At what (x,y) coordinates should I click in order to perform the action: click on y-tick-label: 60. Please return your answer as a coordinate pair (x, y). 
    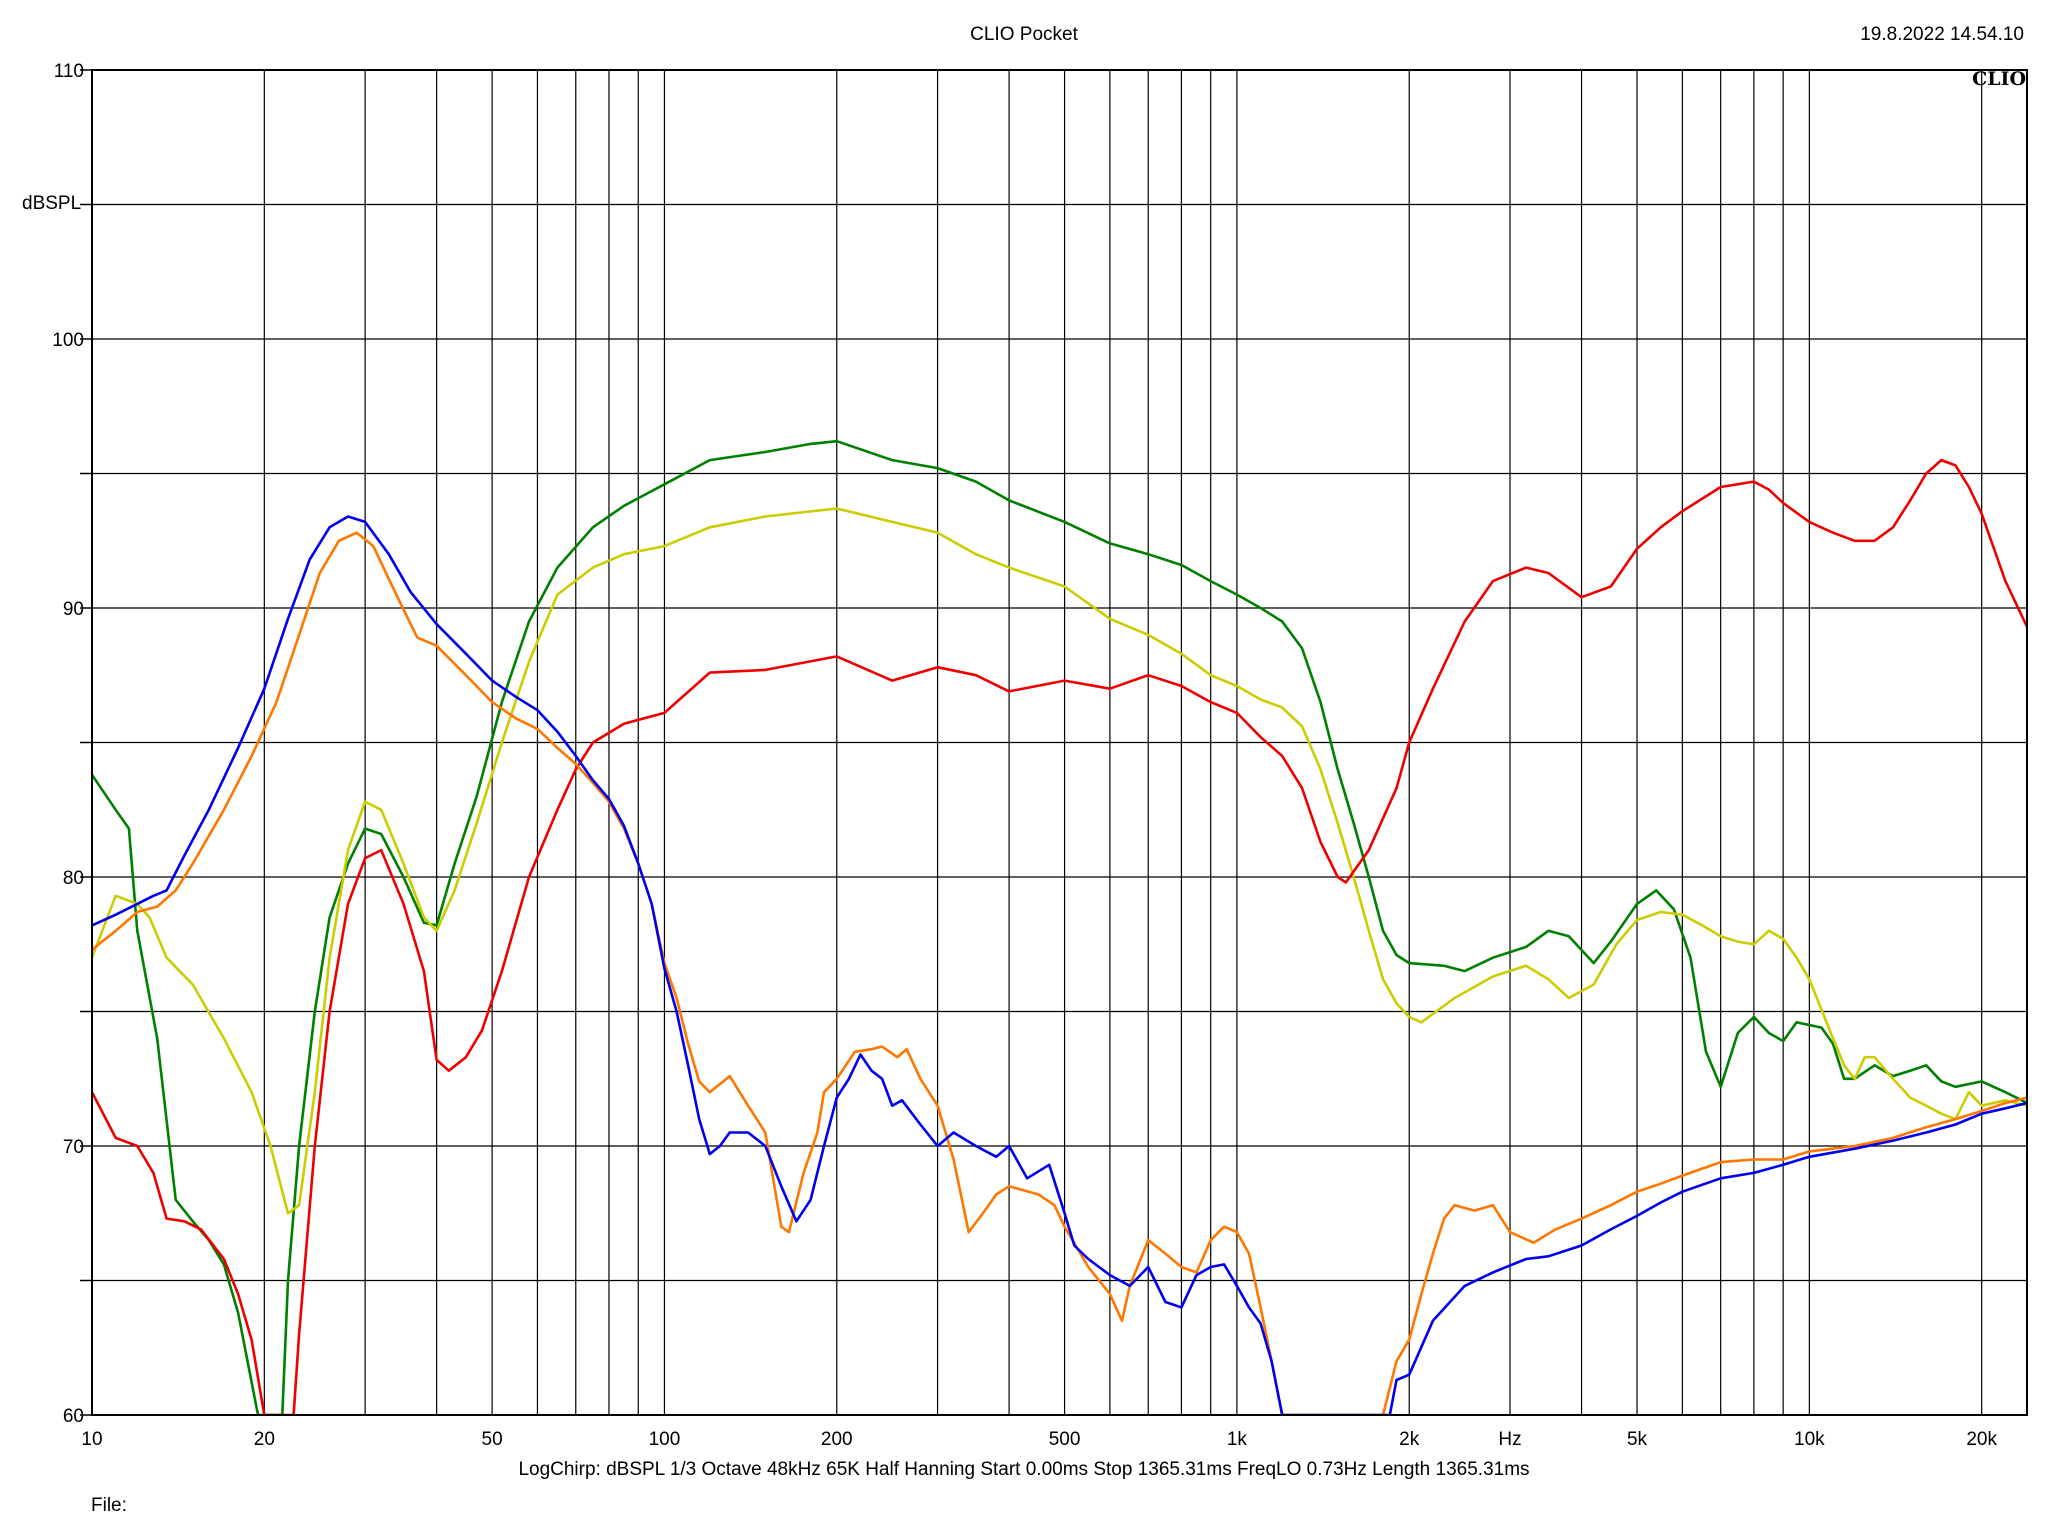
    Looking at the image, I should click on (73, 1416).